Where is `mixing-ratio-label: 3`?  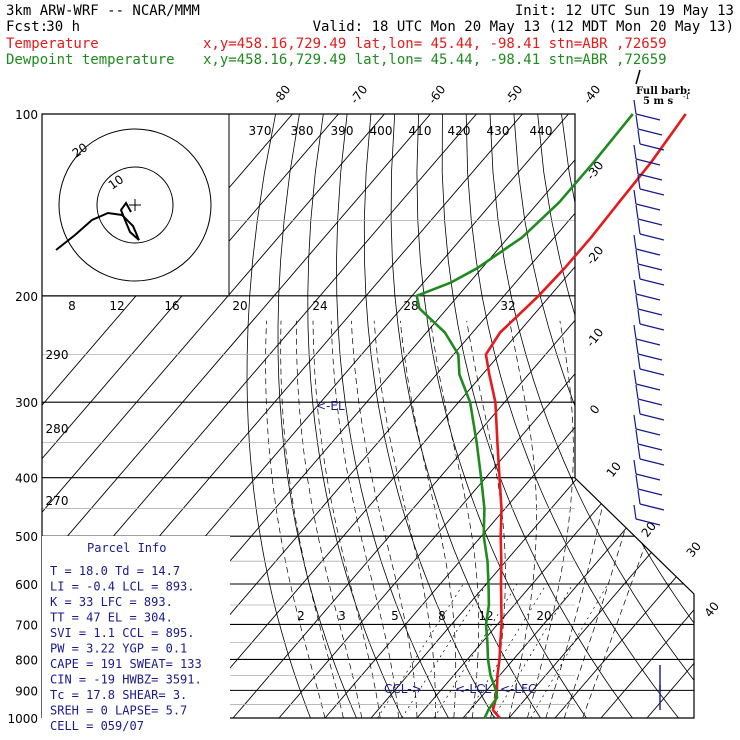 mixing-ratio-label: 3 is located at coordinates (342, 616).